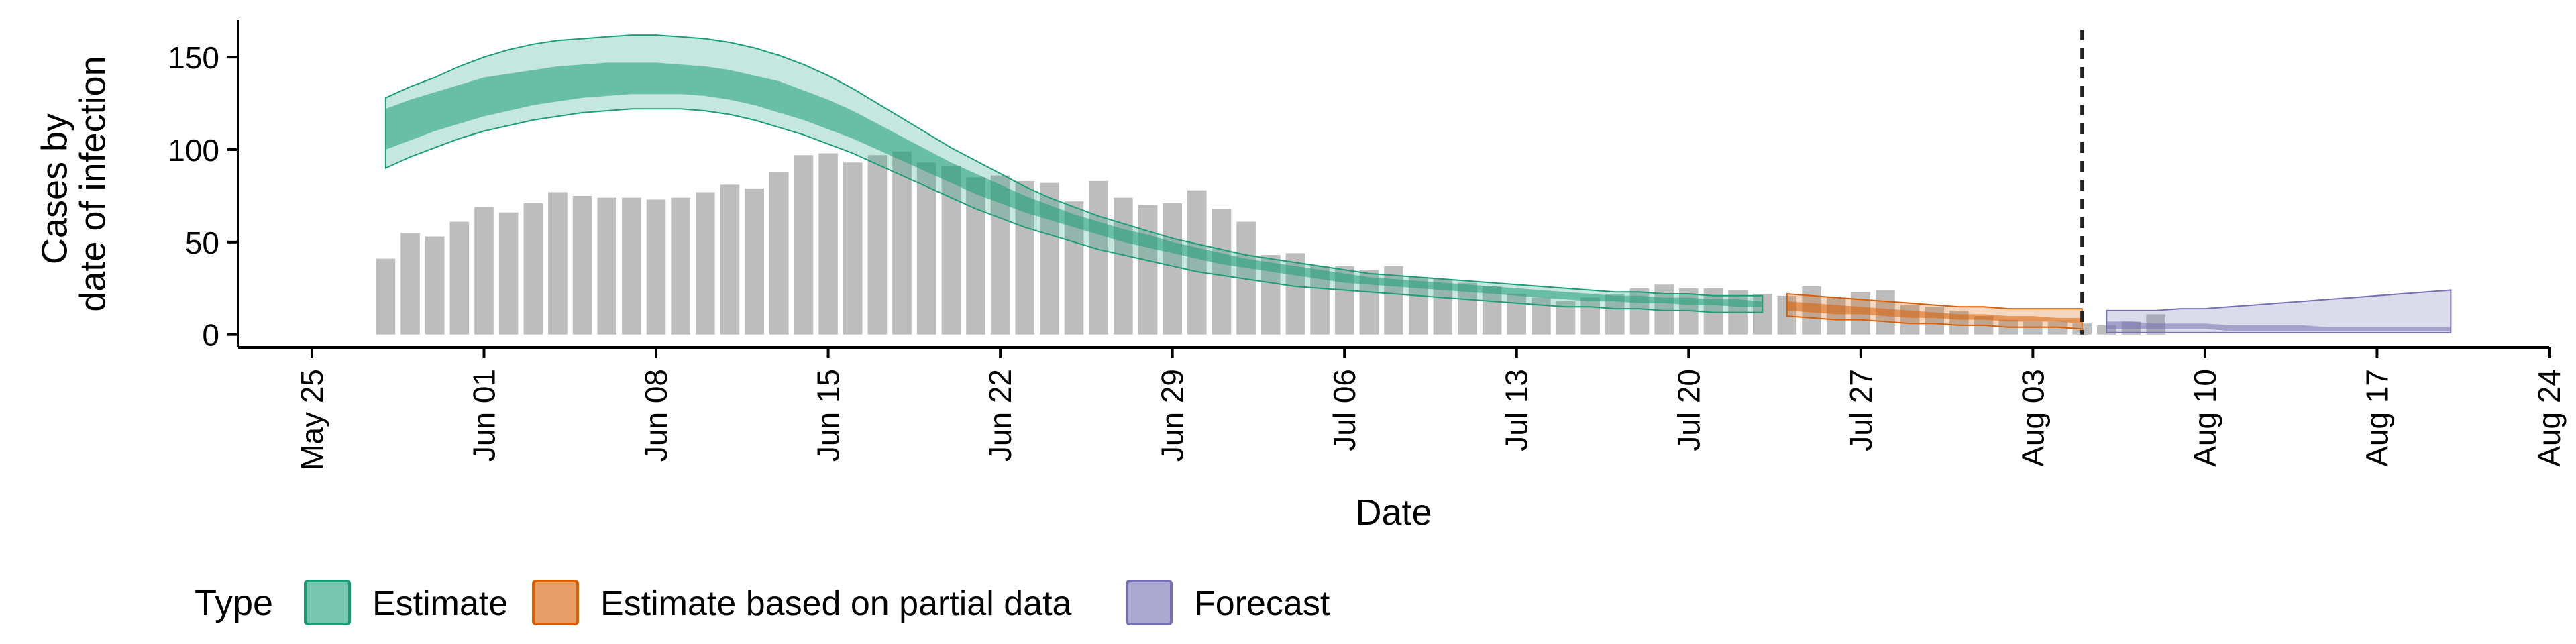 The width and height of the screenshot is (2576, 644). What do you see at coordinates (2032, 418) in the screenshot?
I see `x-tick-label: Aug 03` at bounding box center [2032, 418].